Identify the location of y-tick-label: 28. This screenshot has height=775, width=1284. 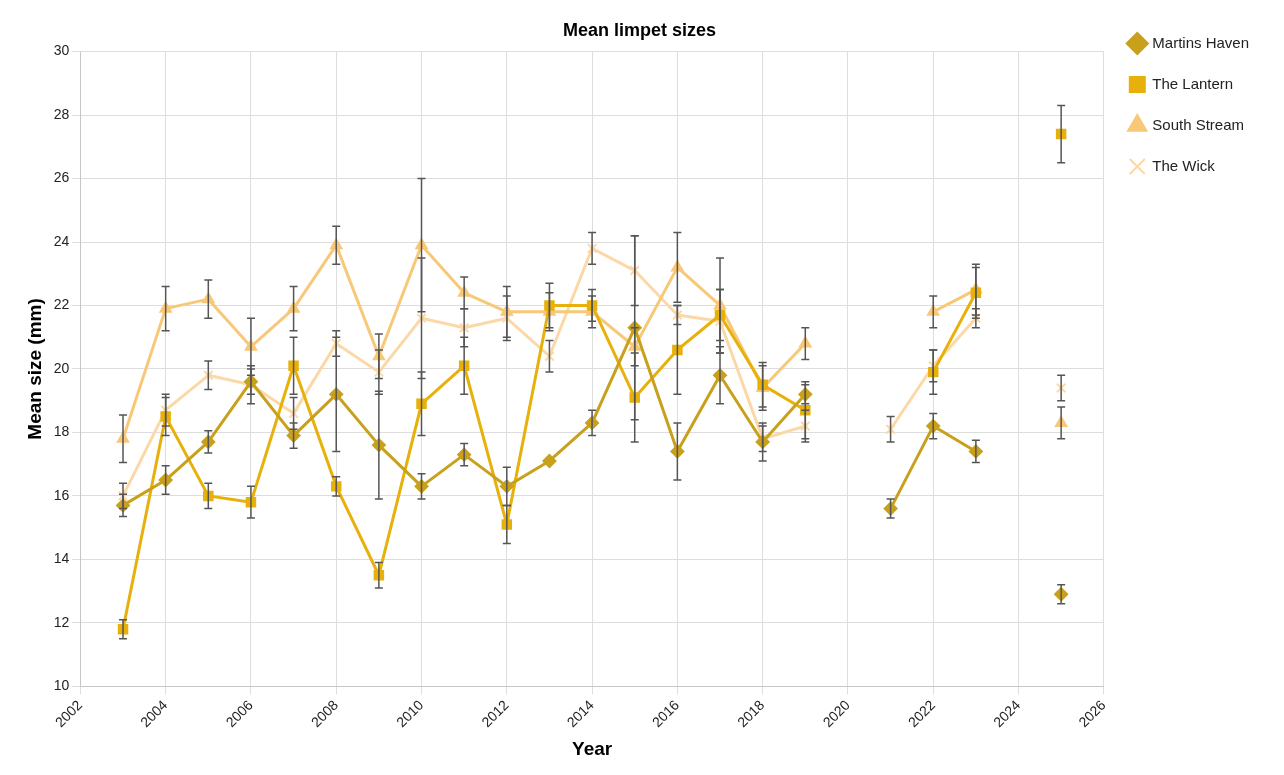
(61, 113).